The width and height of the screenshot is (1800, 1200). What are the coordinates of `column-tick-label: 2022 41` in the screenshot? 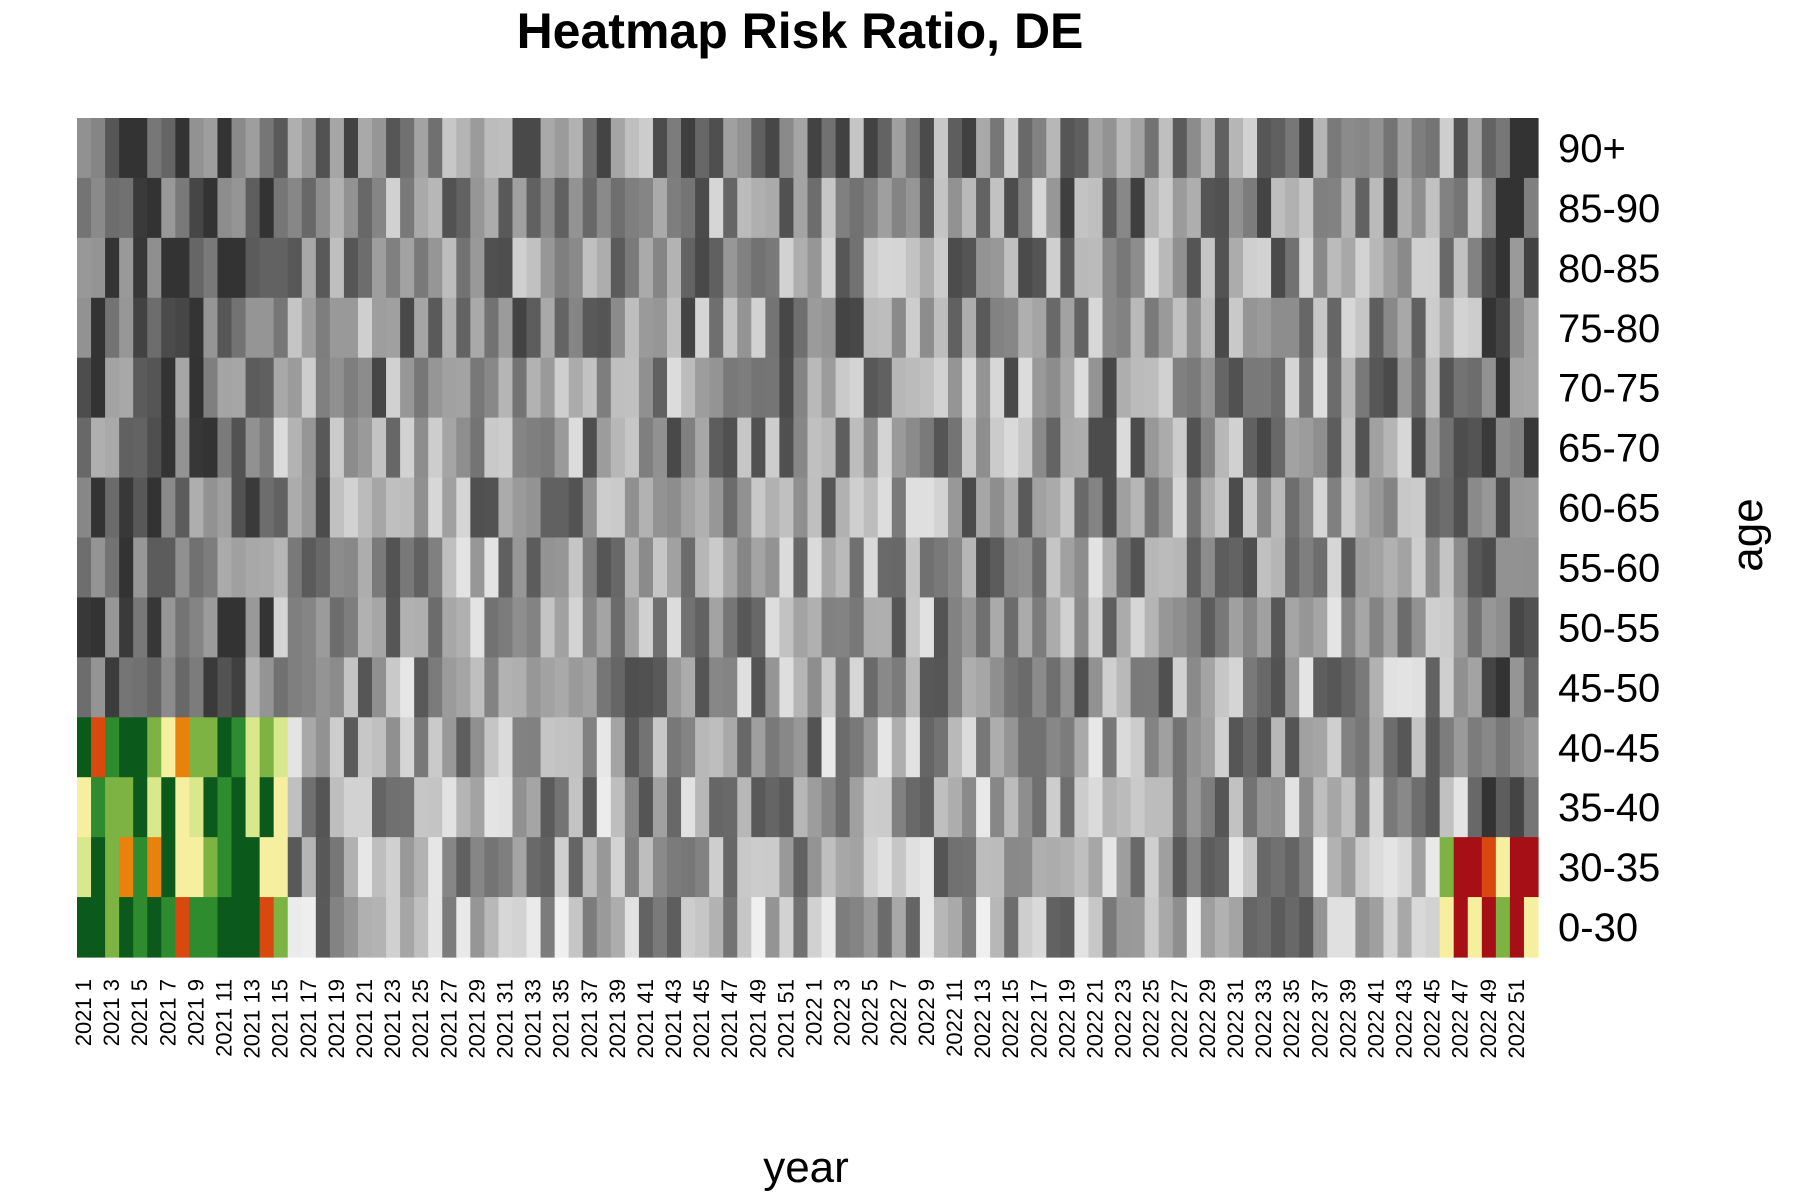 It's located at (1375, 1019).